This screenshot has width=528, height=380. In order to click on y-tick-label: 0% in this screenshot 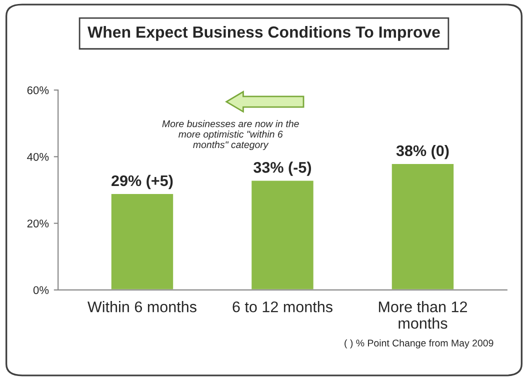, I will do `click(41, 290)`.